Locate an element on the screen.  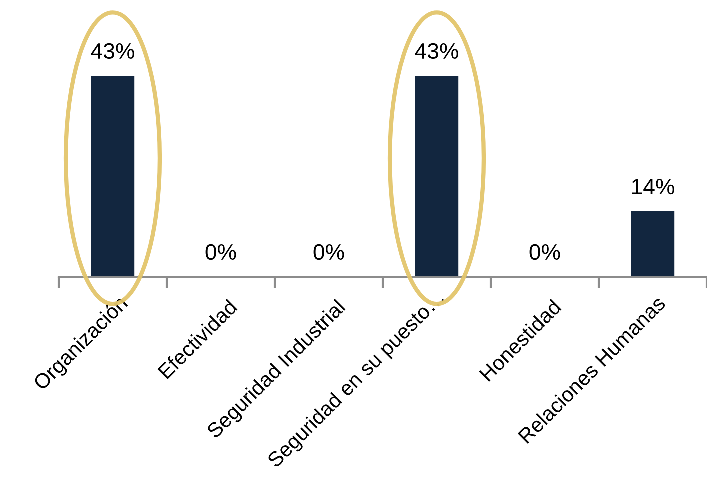
data-label: 14% is located at coordinates (653, 187).